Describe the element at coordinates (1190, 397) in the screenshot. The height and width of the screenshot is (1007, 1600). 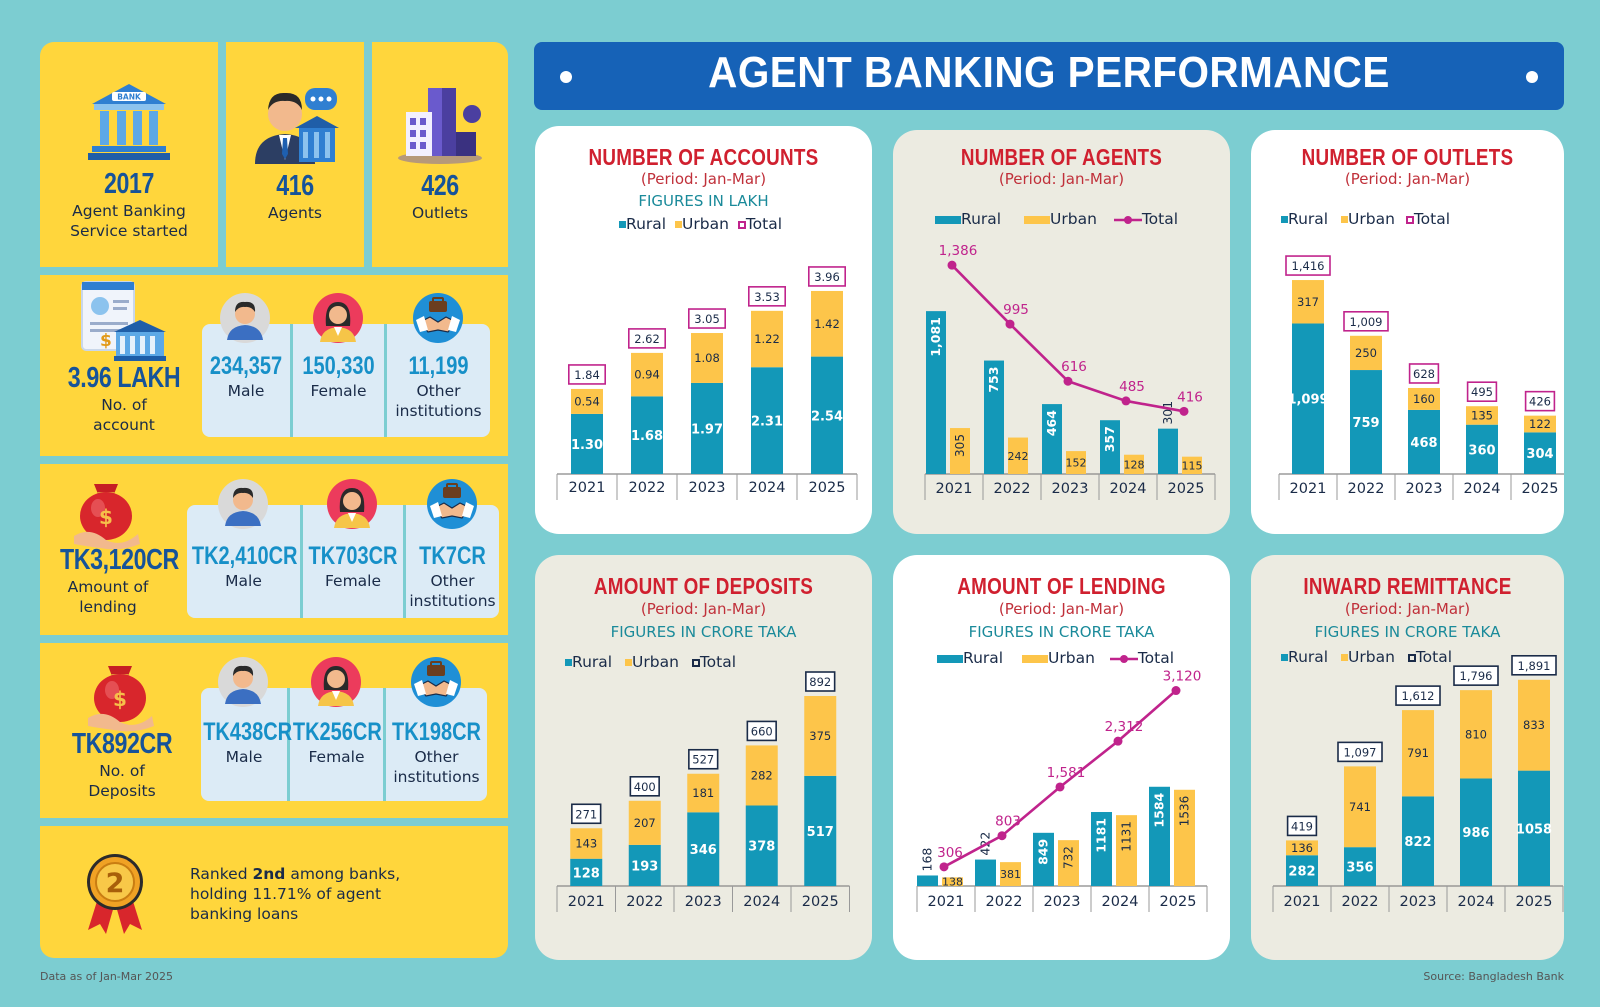
I see `total-data-label: 416` at that location.